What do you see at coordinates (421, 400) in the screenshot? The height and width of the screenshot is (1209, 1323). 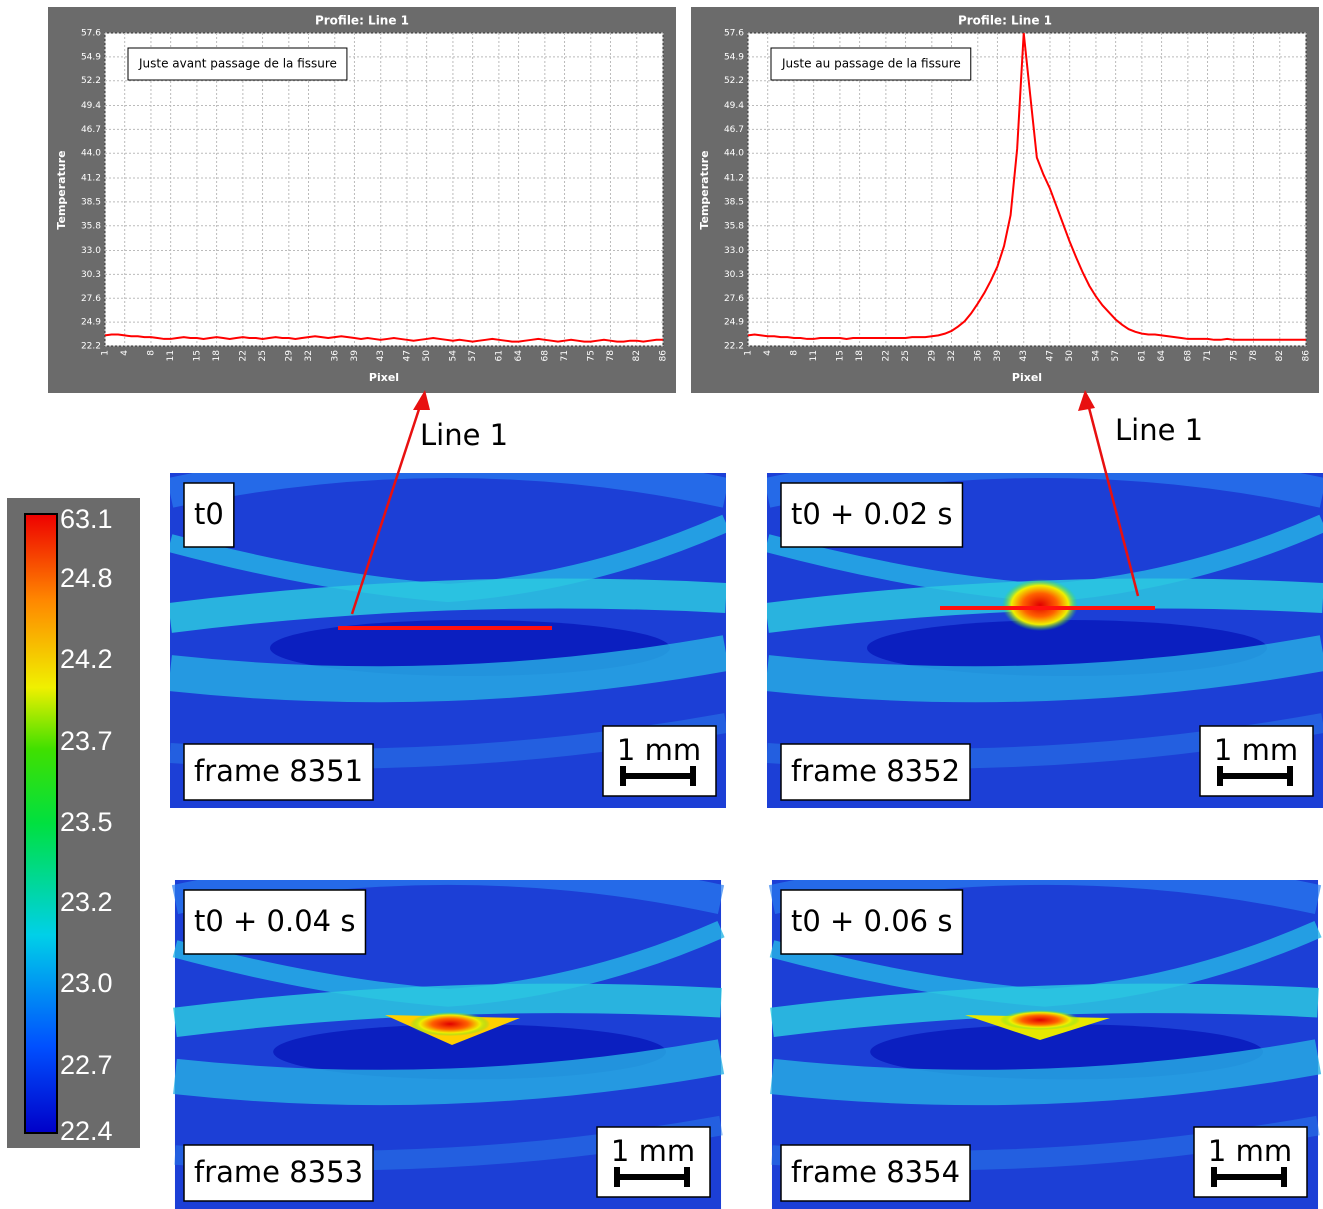 I see `arrow-head` at bounding box center [421, 400].